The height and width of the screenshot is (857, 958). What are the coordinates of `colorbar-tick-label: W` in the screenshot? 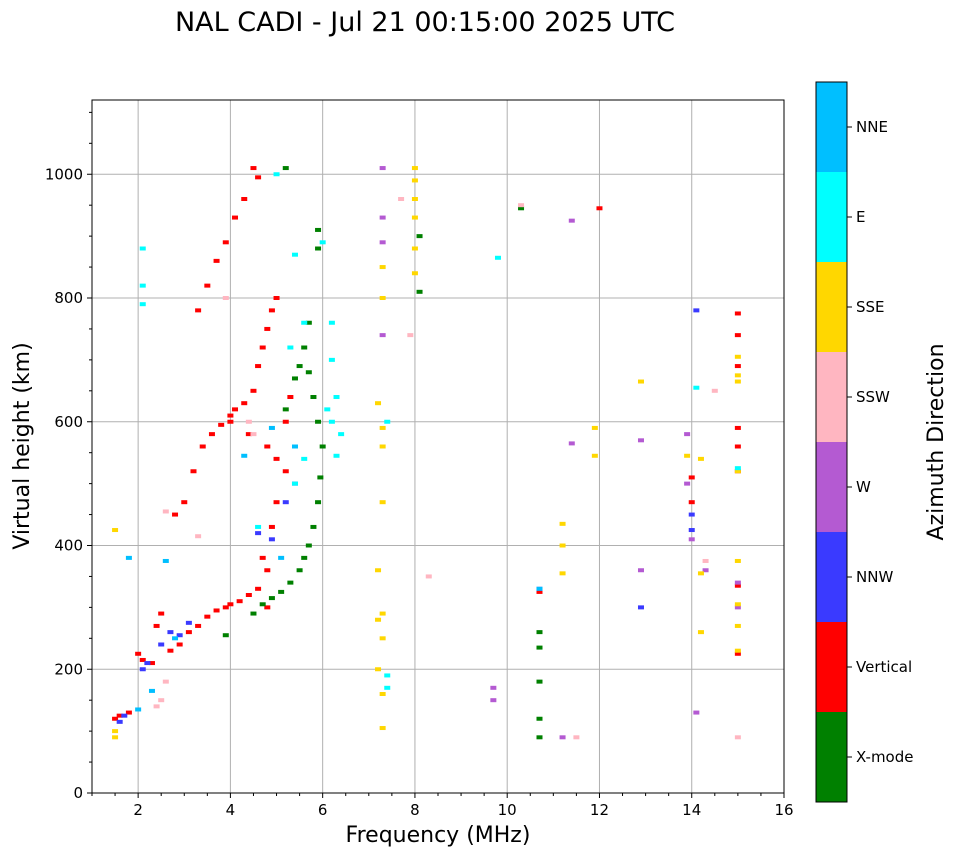 It's located at (863, 487).